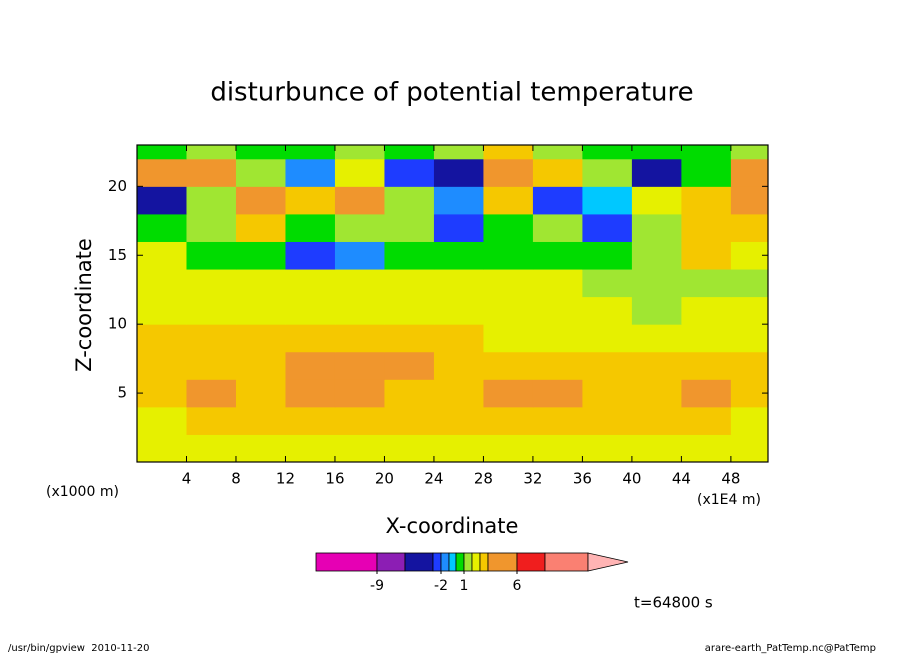 This screenshot has height=654, width=904. Describe the element at coordinates (631, 479) in the screenshot. I see `x-tick-label: 40` at that location.